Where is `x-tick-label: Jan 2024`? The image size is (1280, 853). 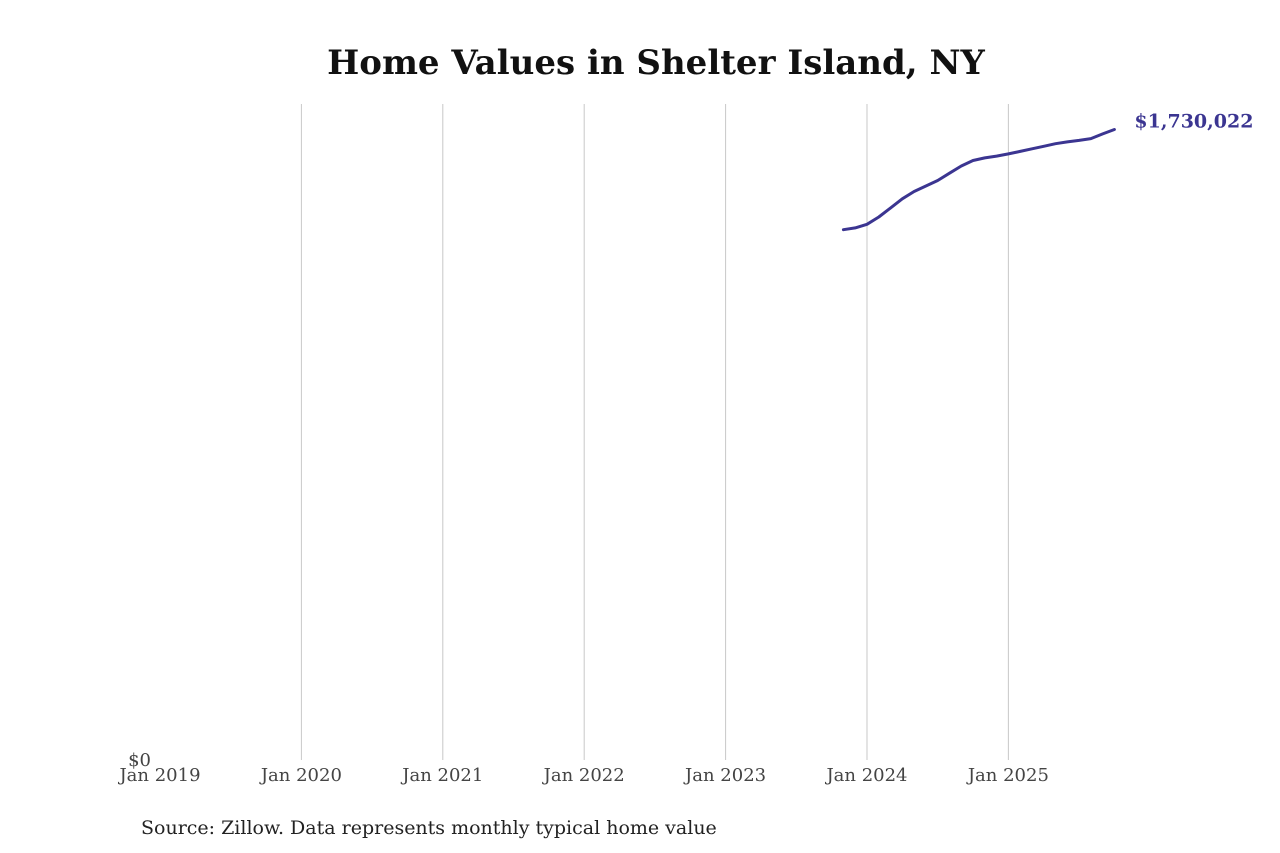 x-tick-label: Jan 2024 is located at coordinates (865, 775).